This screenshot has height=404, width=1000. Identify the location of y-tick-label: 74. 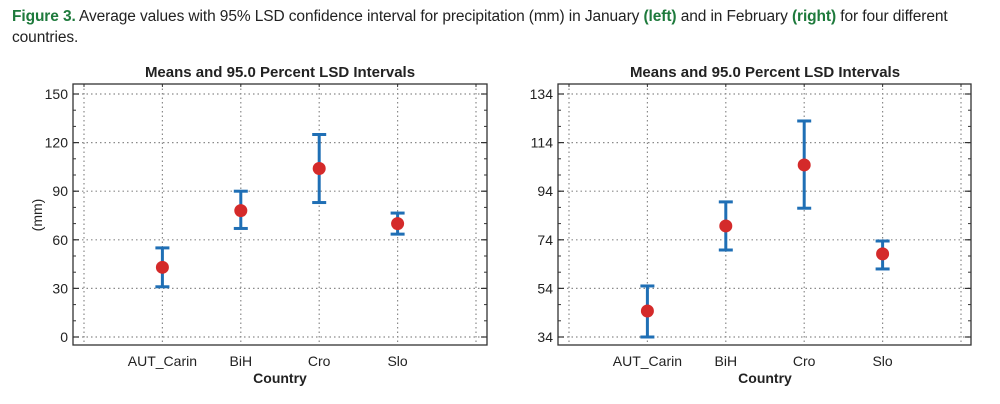
(545, 240).